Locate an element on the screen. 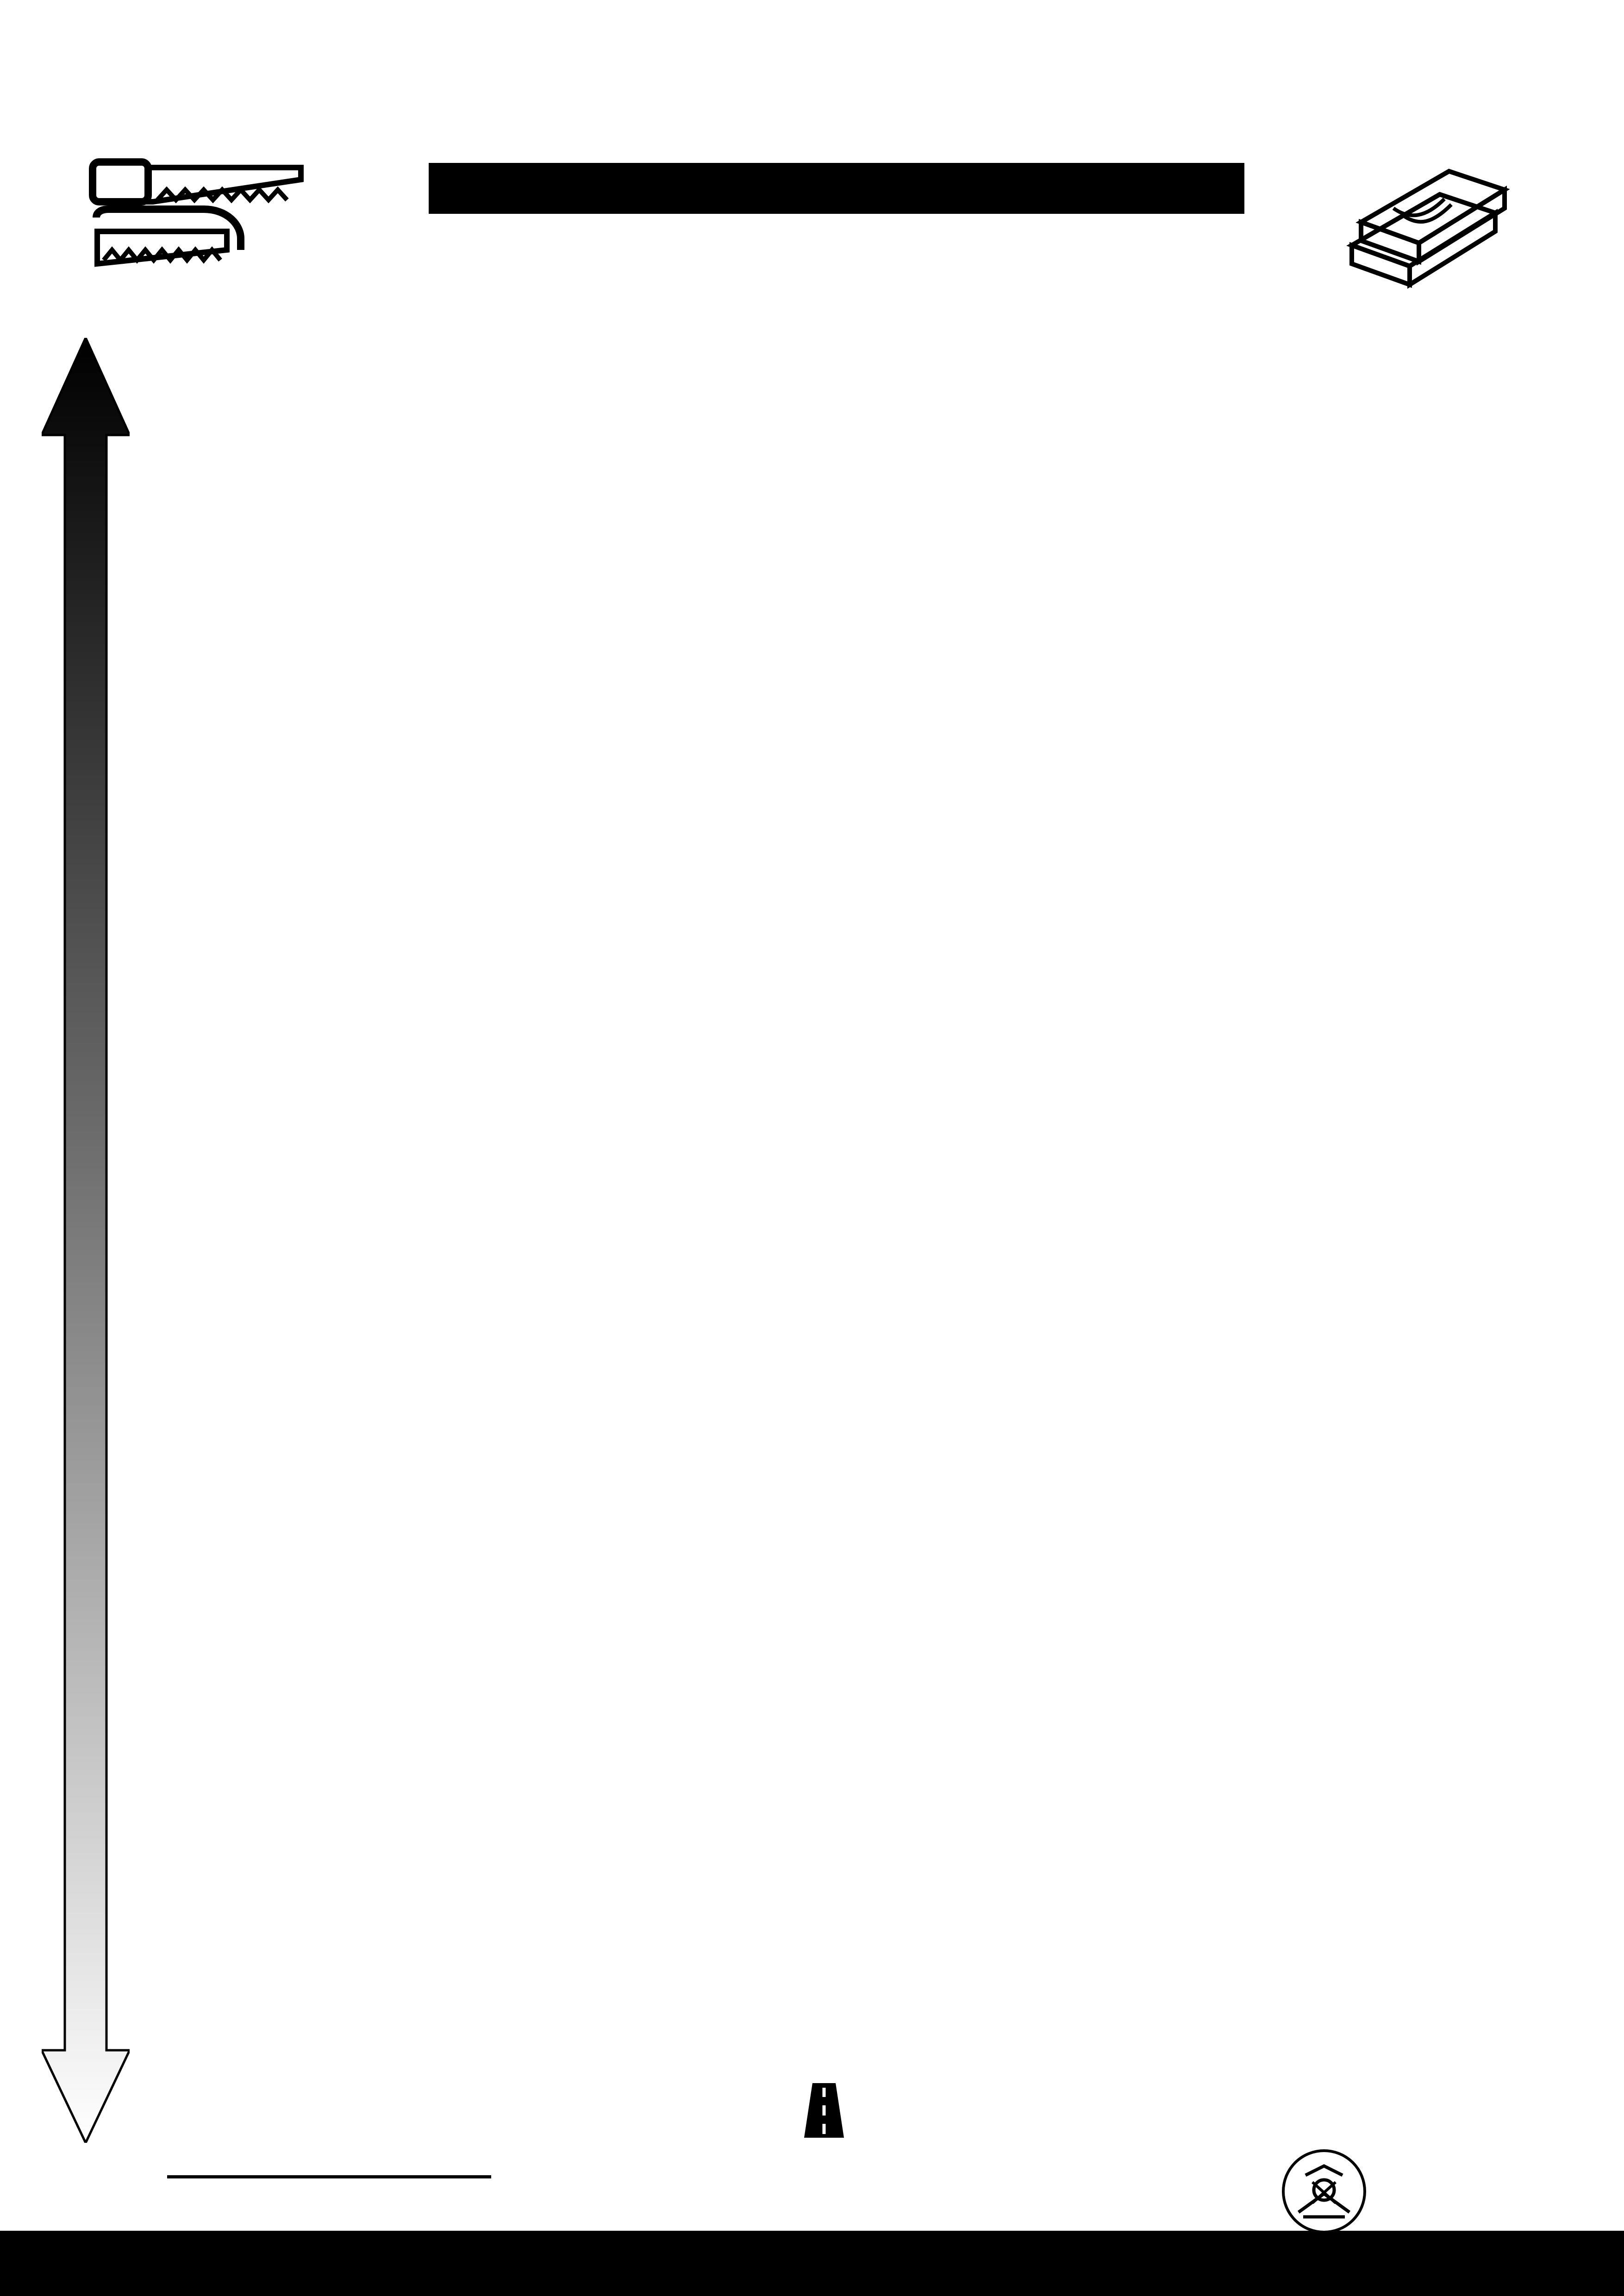 The width and height of the screenshot is (1624, 2296). handsaw-decoration-icon is located at coordinates (196, 212).